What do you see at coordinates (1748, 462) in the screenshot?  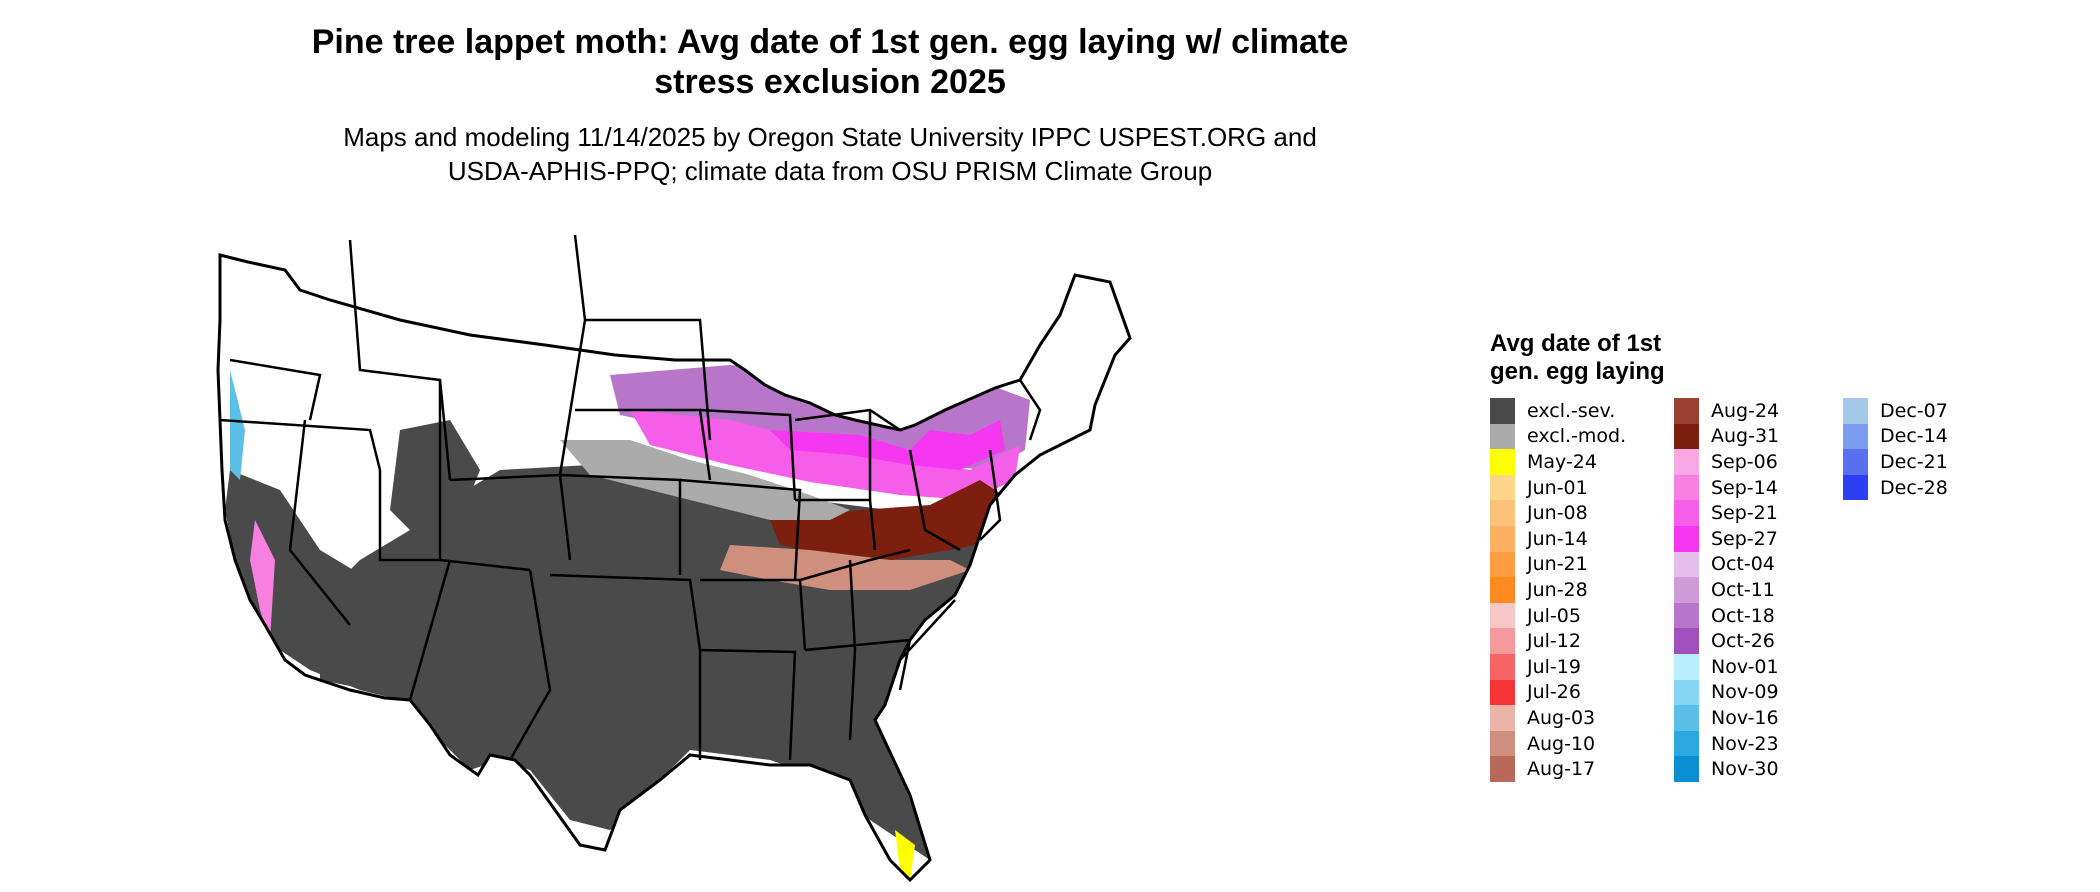 I see `legend-item: Sep-06` at bounding box center [1748, 462].